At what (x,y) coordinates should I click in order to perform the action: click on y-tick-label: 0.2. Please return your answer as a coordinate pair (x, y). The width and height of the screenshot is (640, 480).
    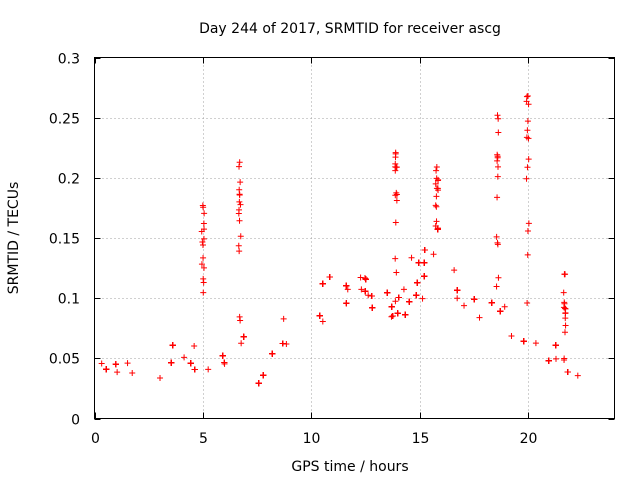
    Looking at the image, I should click on (69, 180).